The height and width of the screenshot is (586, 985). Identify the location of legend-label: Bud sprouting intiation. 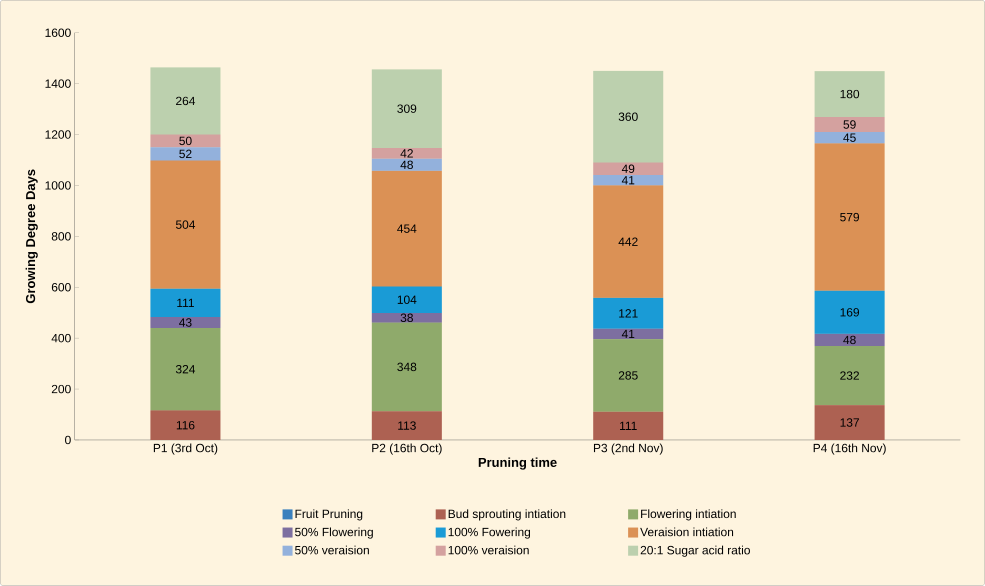
(507, 515).